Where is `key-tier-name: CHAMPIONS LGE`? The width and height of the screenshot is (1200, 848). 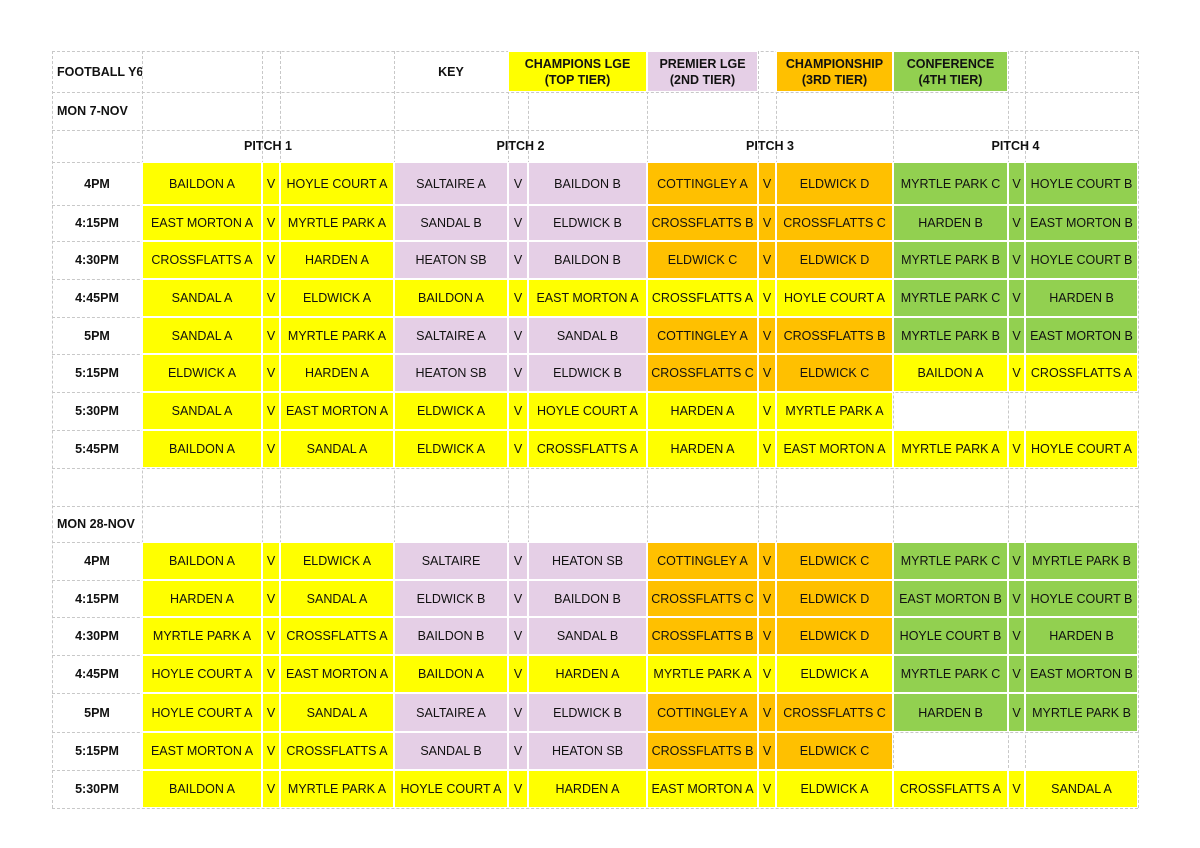 key-tier-name: CHAMPIONS LGE is located at coordinates (577, 63).